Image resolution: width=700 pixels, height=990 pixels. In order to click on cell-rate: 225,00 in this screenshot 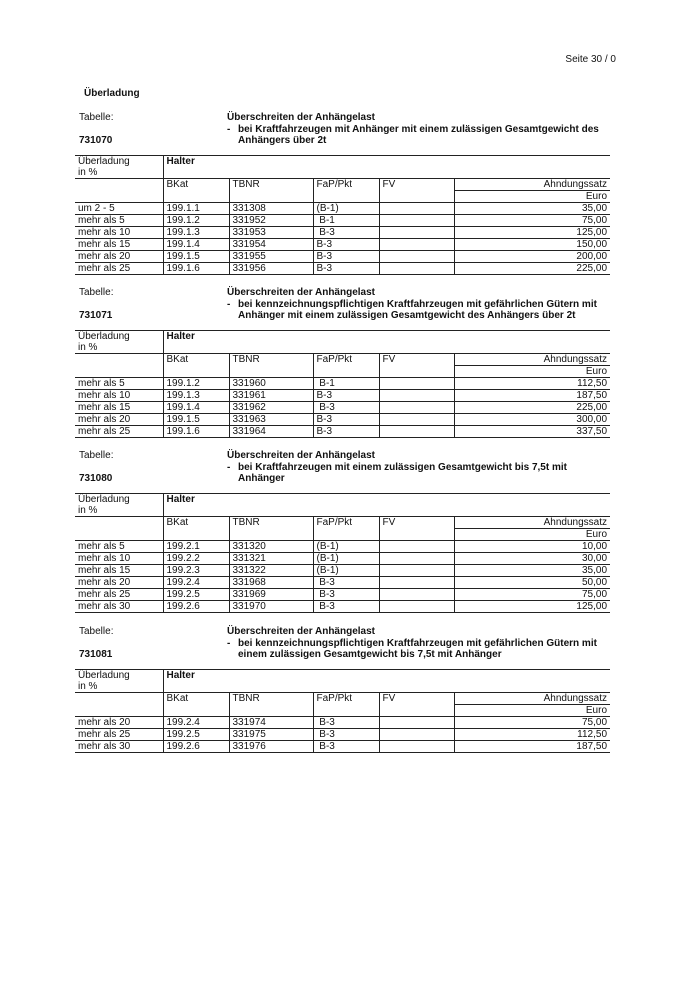, I will do `click(532, 268)`.